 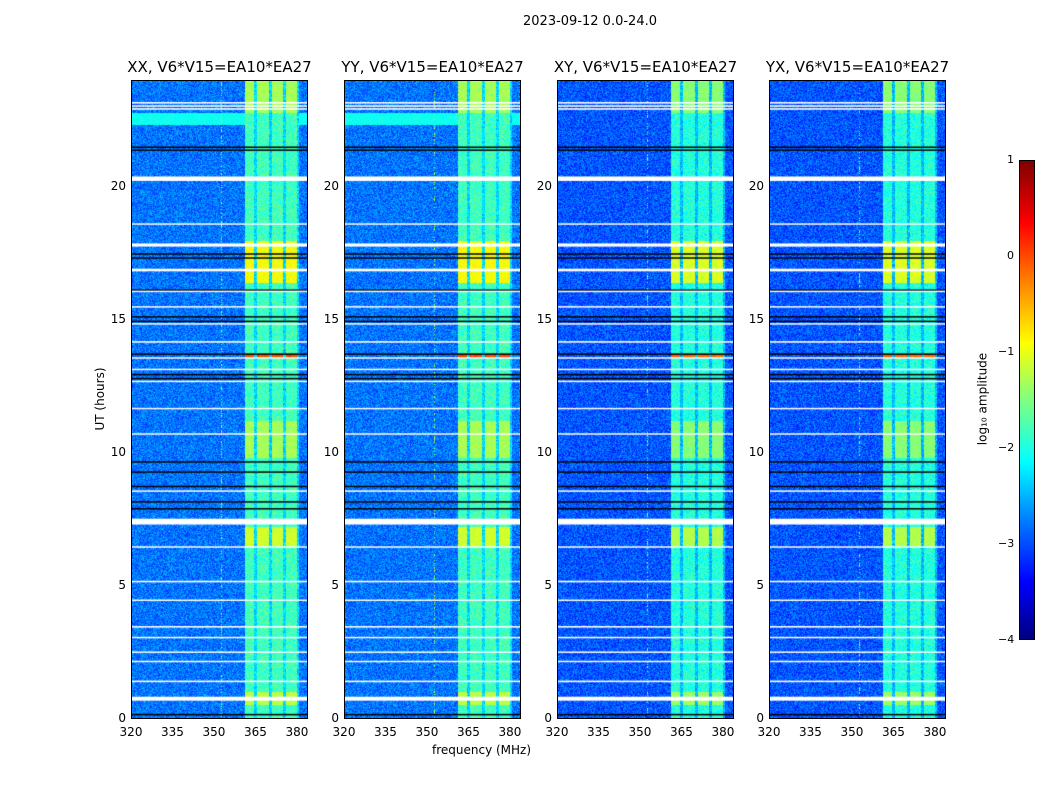 I want to click on panel-title: XY, V6*V15=EA10*EA27, so click(x=645, y=67).